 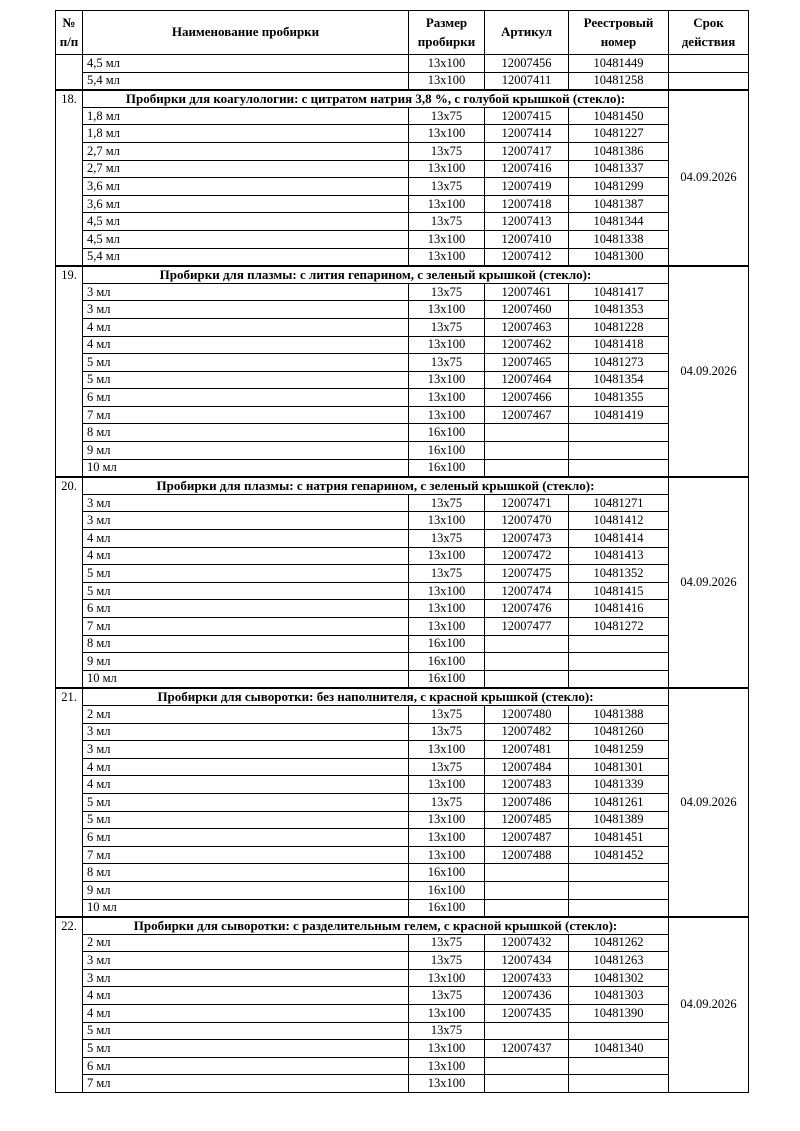 I want to click on article-cell: 12007419, so click(x=526, y=186).